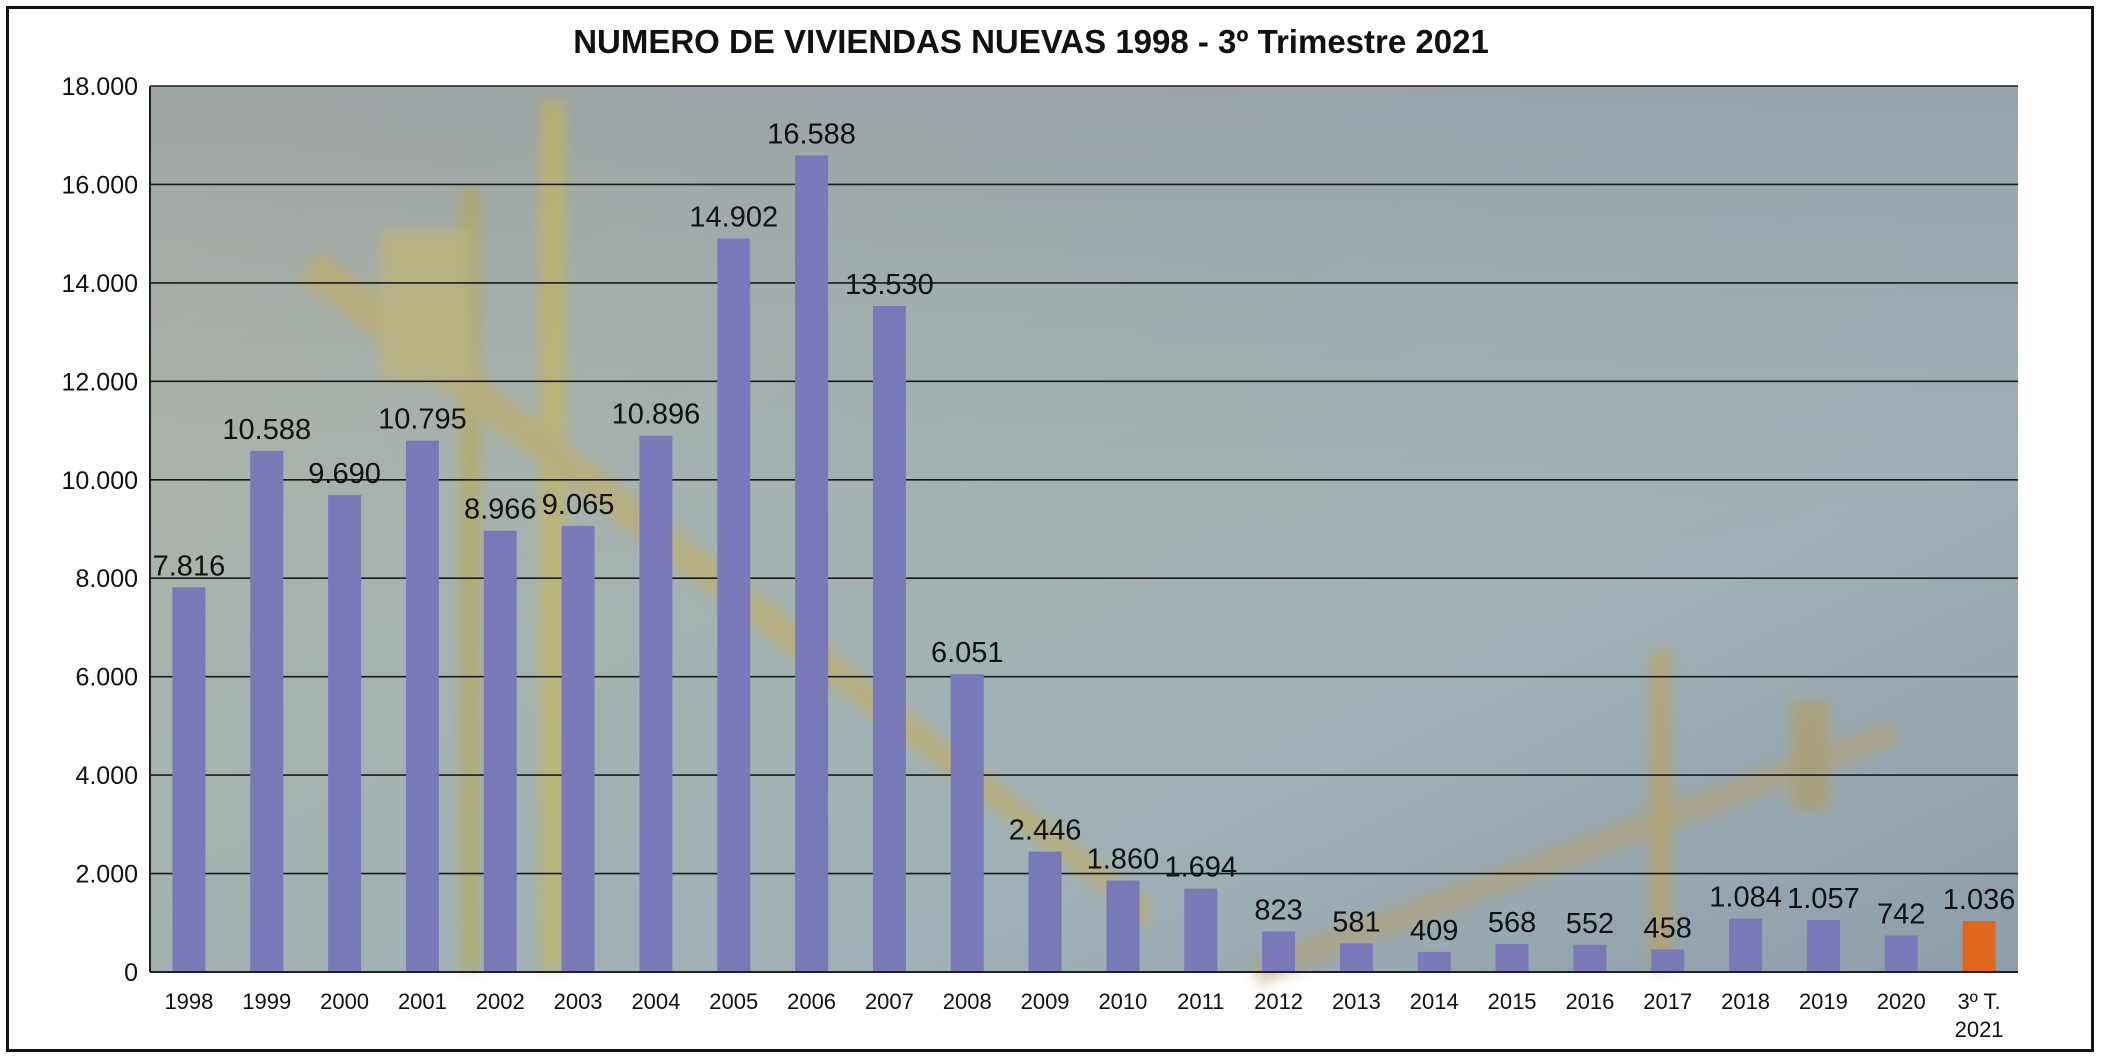  What do you see at coordinates (1512, 923) in the screenshot?
I see `value-label: 568` at bounding box center [1512, 923].